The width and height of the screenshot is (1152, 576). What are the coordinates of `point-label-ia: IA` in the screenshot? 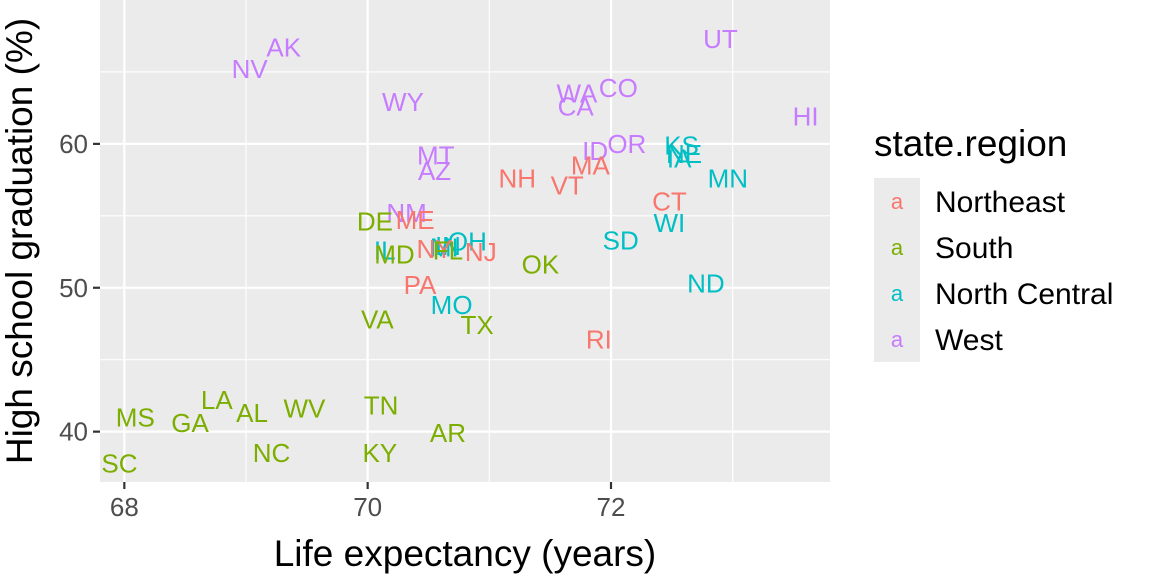 It's located at (679, 158).